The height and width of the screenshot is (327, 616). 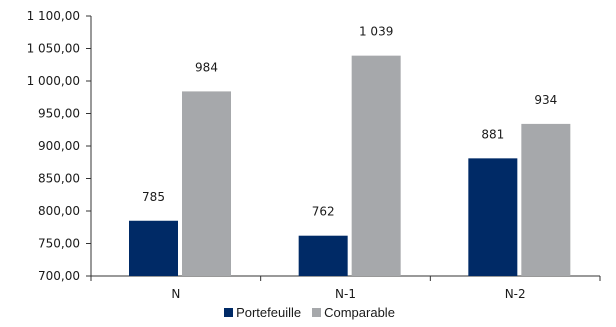 I want to click on legend: Portefeuille Comparable, so click(x=308, y=312).